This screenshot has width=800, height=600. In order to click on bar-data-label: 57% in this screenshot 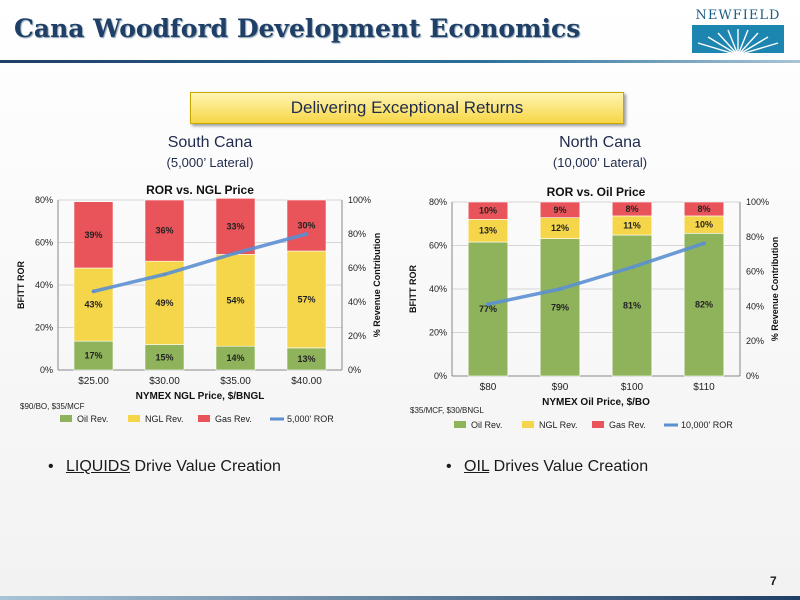, I will do `click(306, 299)`.